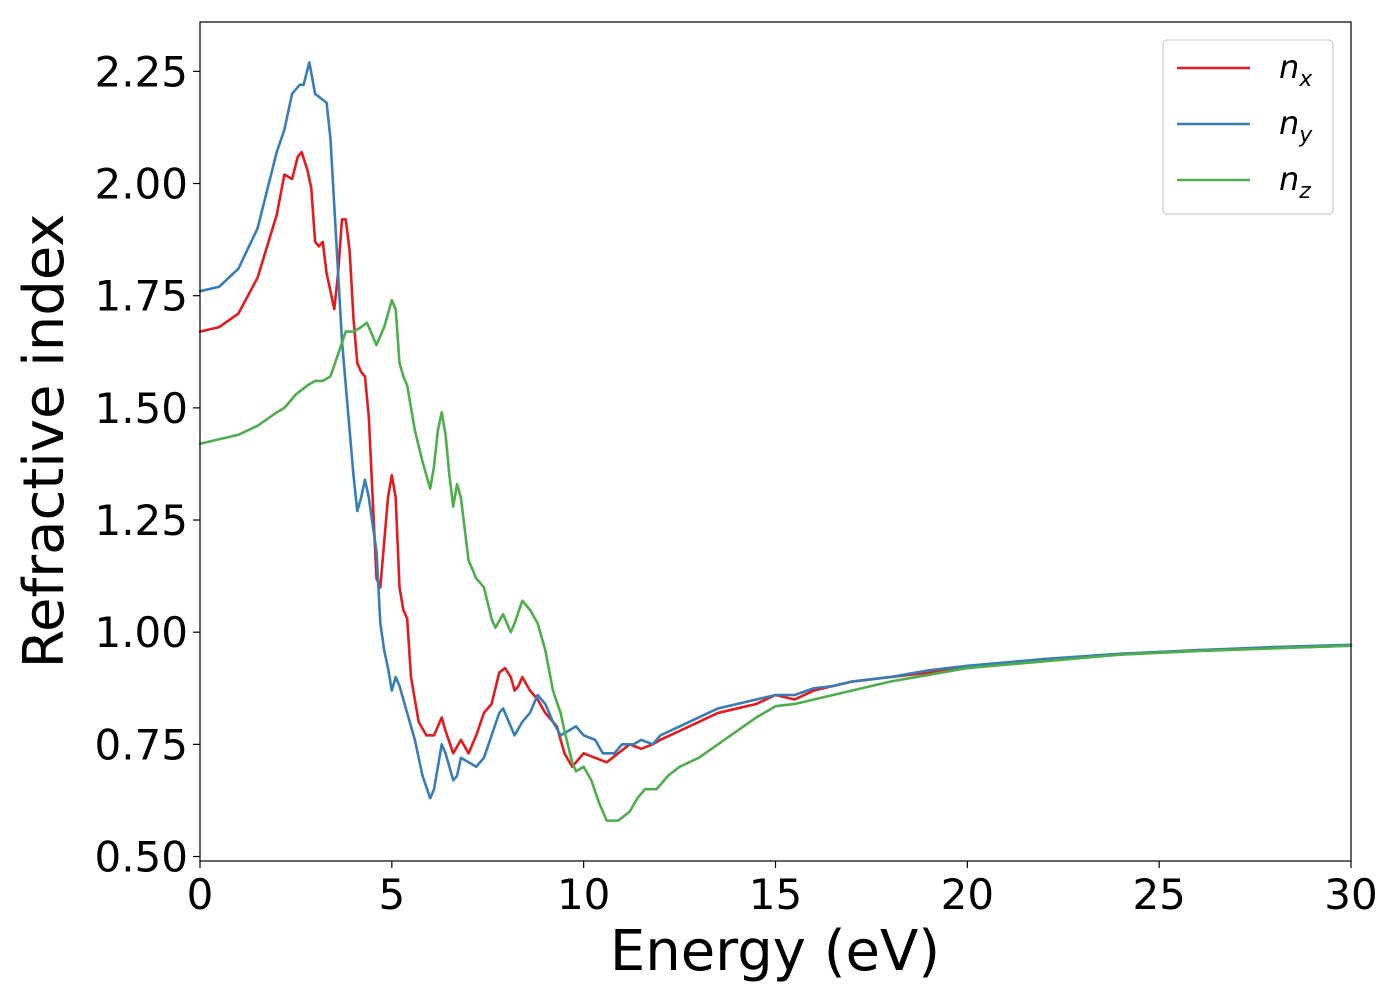  What do you see at coordinates (147, 464) in the screenshot?
I see `y-axis-ticks: 0.50 0.75 1.00 1.25 1.50 1.75 2.00 2.25` at bounding box center [147, 464].